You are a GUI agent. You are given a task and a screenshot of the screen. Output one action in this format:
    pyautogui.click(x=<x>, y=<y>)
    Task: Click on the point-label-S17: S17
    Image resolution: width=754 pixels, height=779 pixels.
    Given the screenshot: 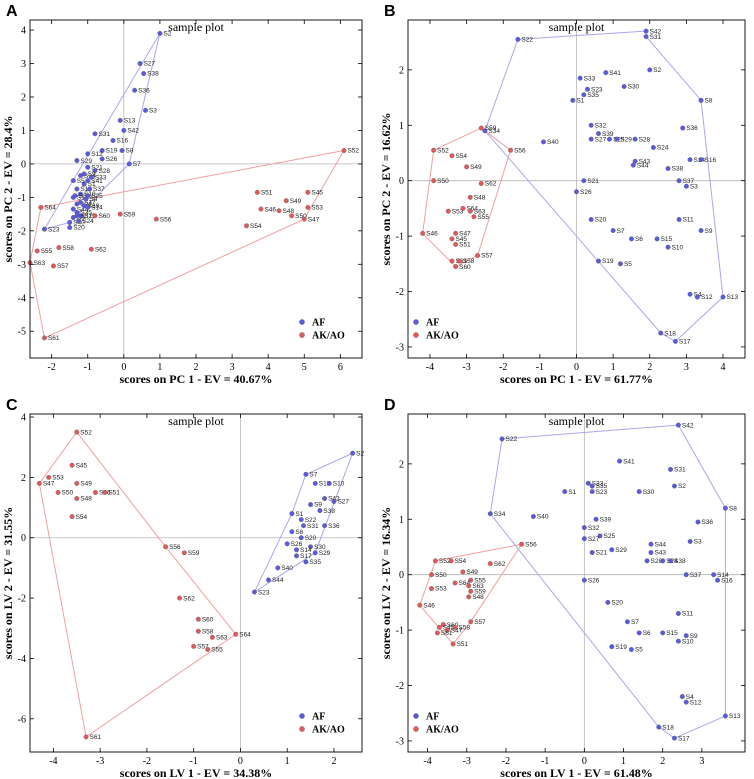 What is the action you would take?
    pyautogui.click(x=90, y=203)
    